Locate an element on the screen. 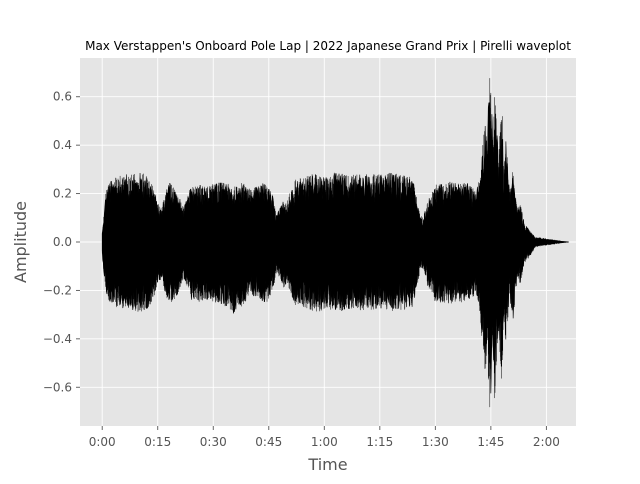 Image resolution: width=640 pixels, height=484 pixels. x-tick-label: 0:00 is located at coordinates (102, 442).